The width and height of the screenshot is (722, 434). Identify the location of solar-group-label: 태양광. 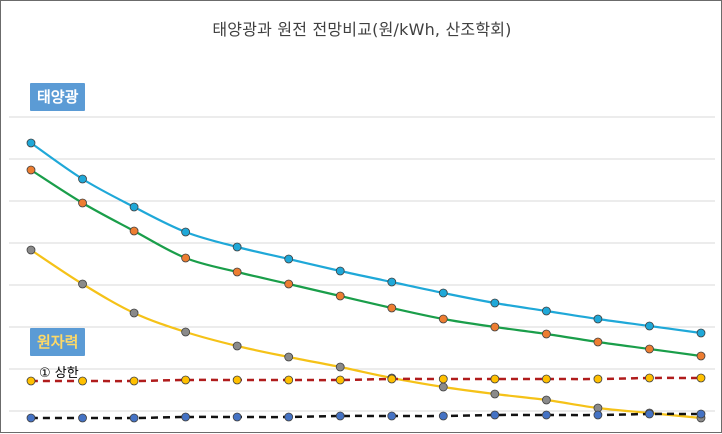
(58, 97).